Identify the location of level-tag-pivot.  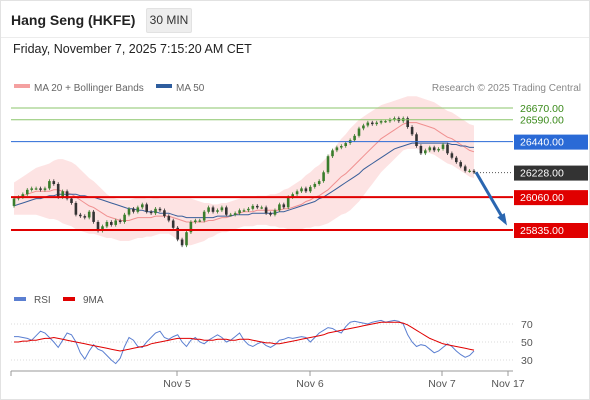
(551, 142).